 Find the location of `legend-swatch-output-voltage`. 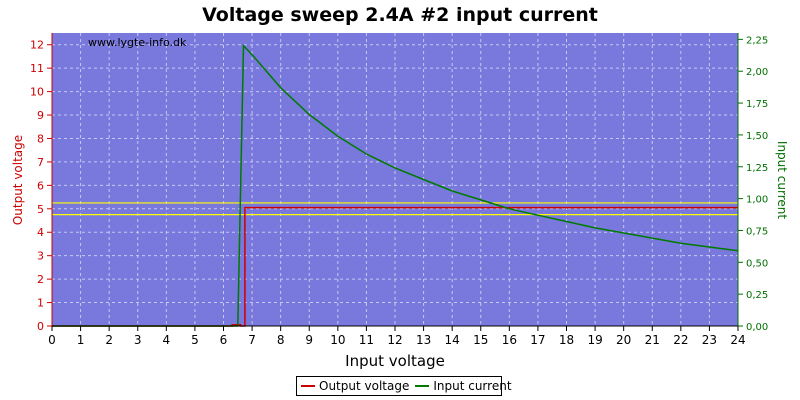

legend-swatch-output-voltage is located at coordinates (308, 386).